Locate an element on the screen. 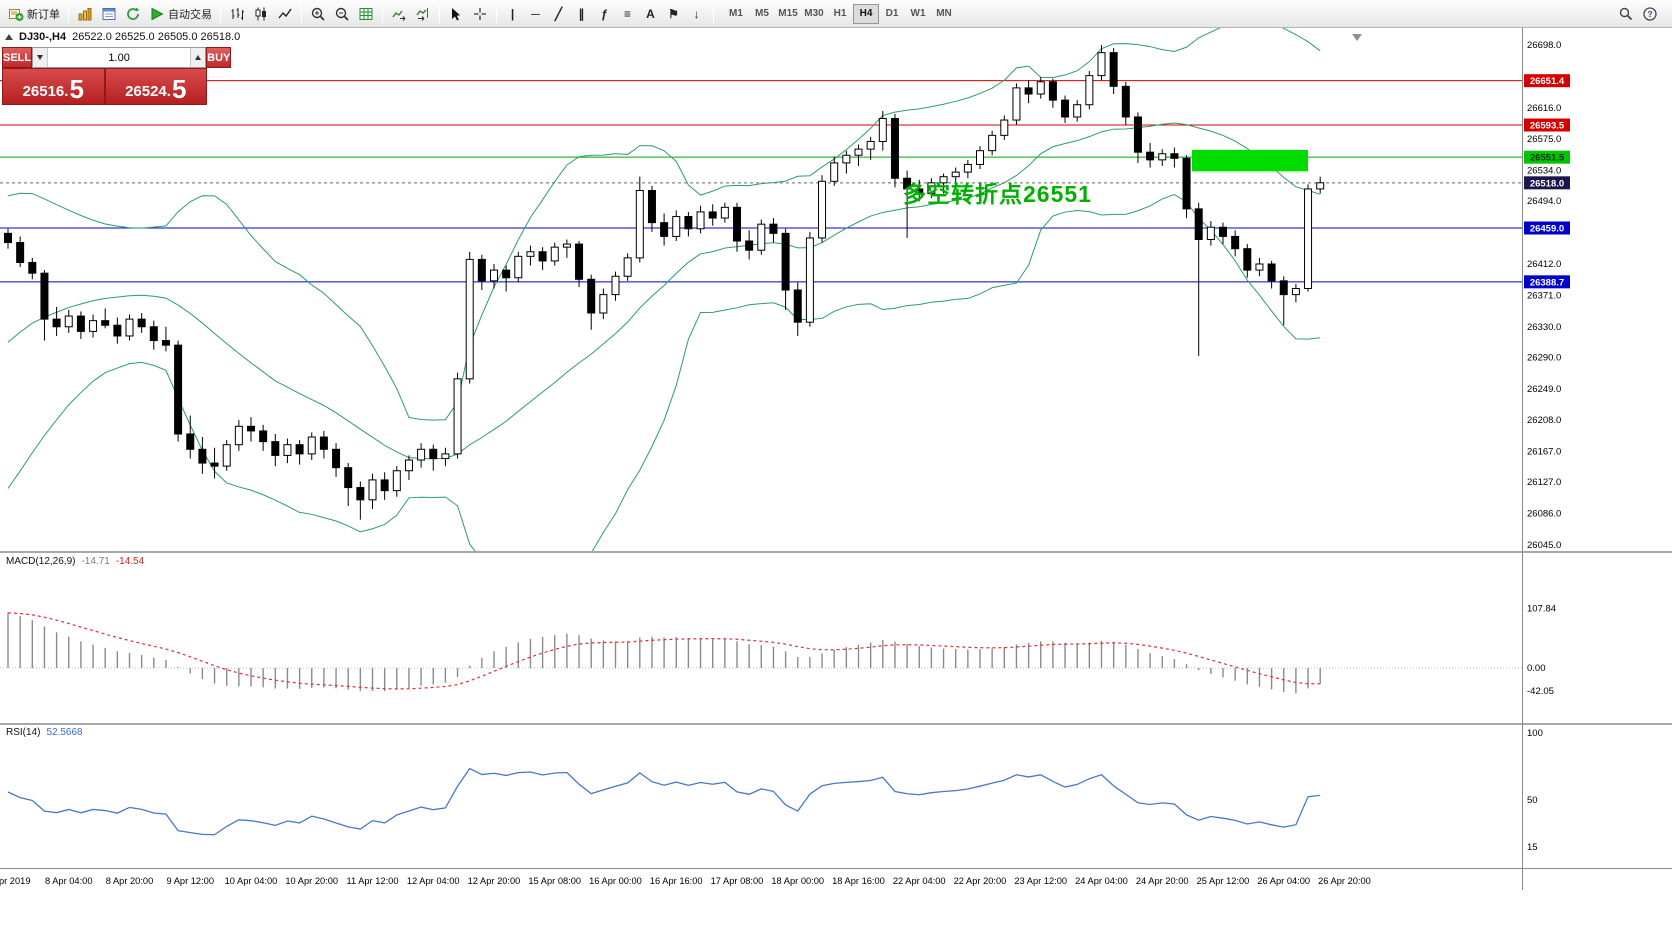 This screenshot has height=949, width=1672. sell-price-pip: 5 is located at coordinates (76, 89).